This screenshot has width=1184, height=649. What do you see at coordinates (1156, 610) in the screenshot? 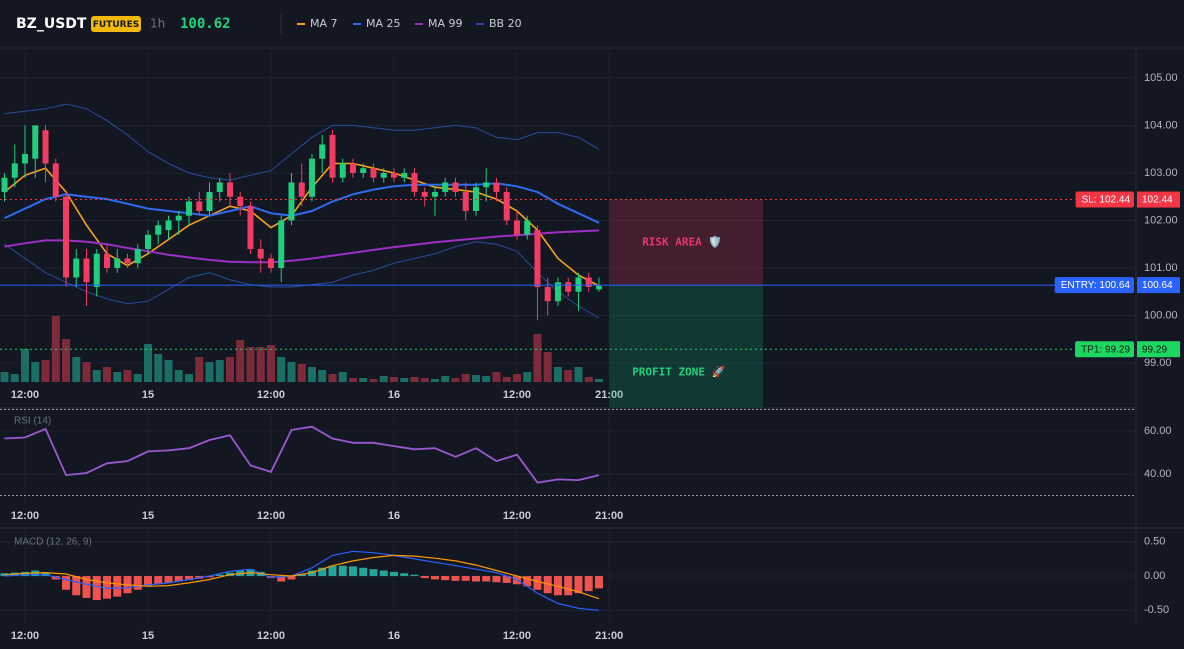
I see `y-tick-label: -0.50` at bounding box center [1156, 610].